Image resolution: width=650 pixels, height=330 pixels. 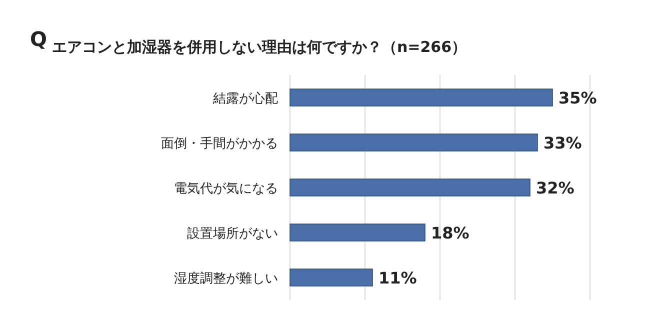 I want to click on data-label: 32%, so click(x=555, y=188).